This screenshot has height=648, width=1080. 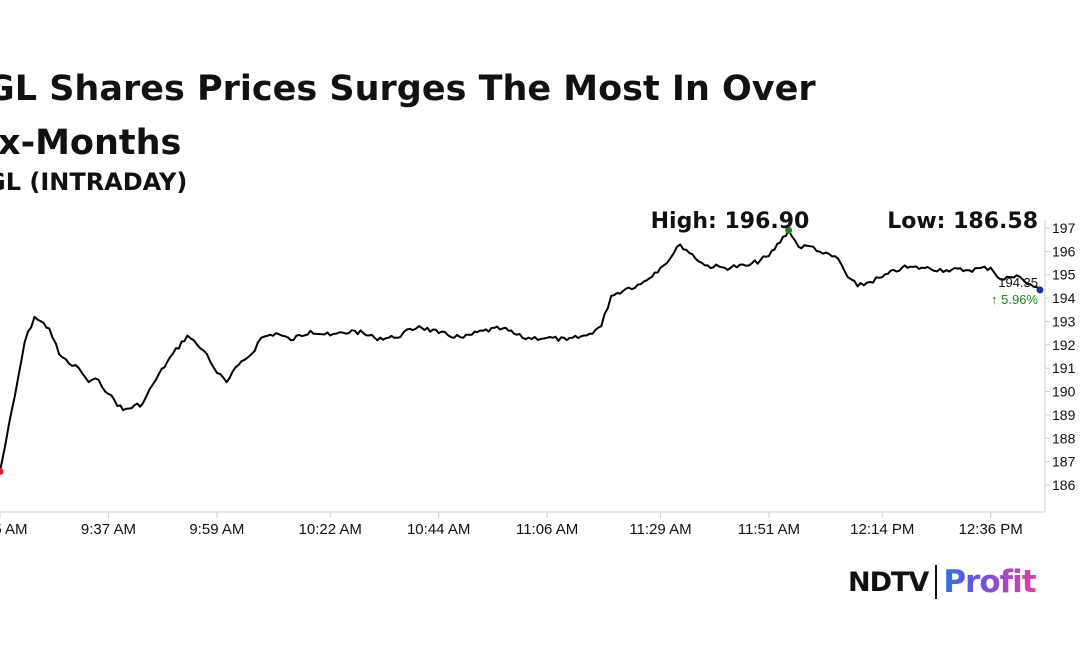 I want to click on brand-logo: NDTV Profit, so click(x=942, y=582).